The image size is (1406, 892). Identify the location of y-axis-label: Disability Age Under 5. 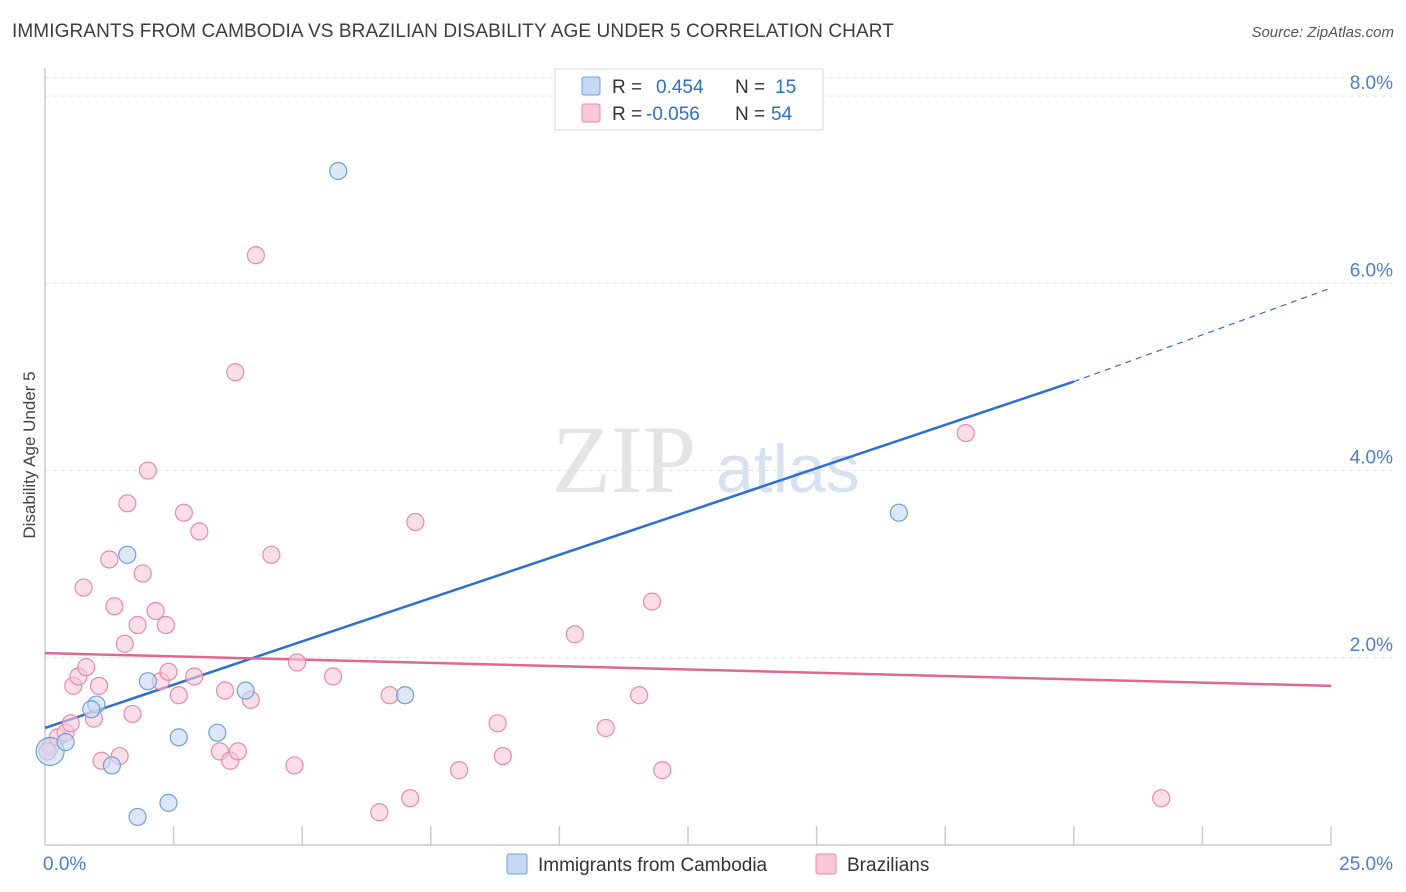
(29, 454).